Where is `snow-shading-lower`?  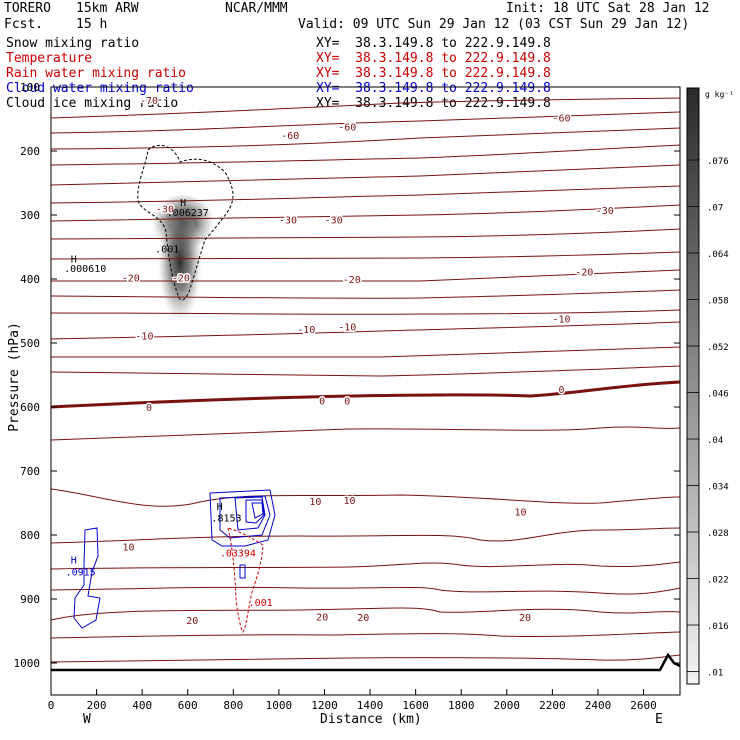 snow-shading-lower is located at coordinates (180, 268).